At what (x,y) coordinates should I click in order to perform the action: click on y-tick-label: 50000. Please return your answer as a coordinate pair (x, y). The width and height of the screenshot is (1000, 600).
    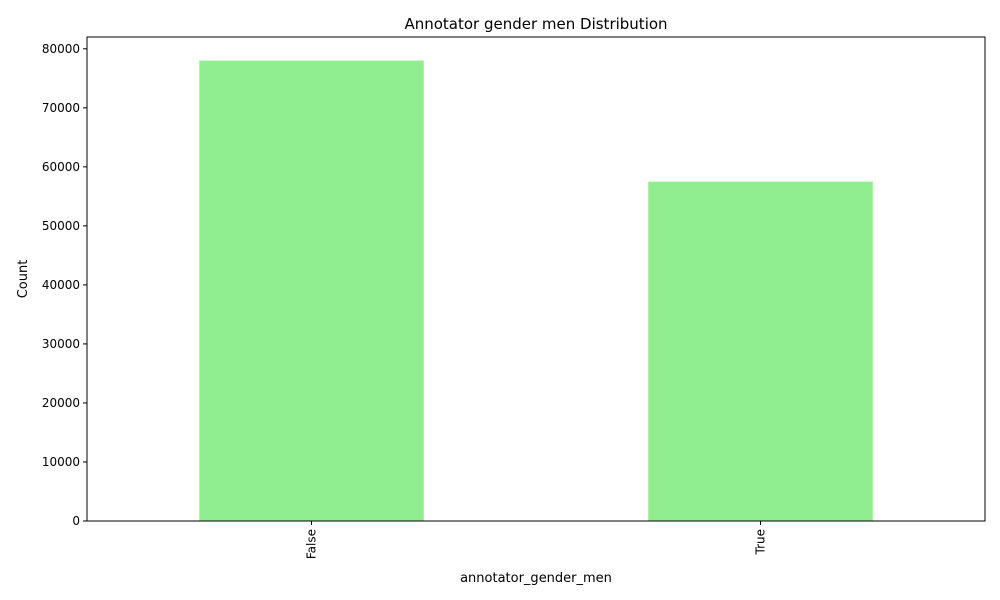
    Looking at the image, I should click on (61, 226).